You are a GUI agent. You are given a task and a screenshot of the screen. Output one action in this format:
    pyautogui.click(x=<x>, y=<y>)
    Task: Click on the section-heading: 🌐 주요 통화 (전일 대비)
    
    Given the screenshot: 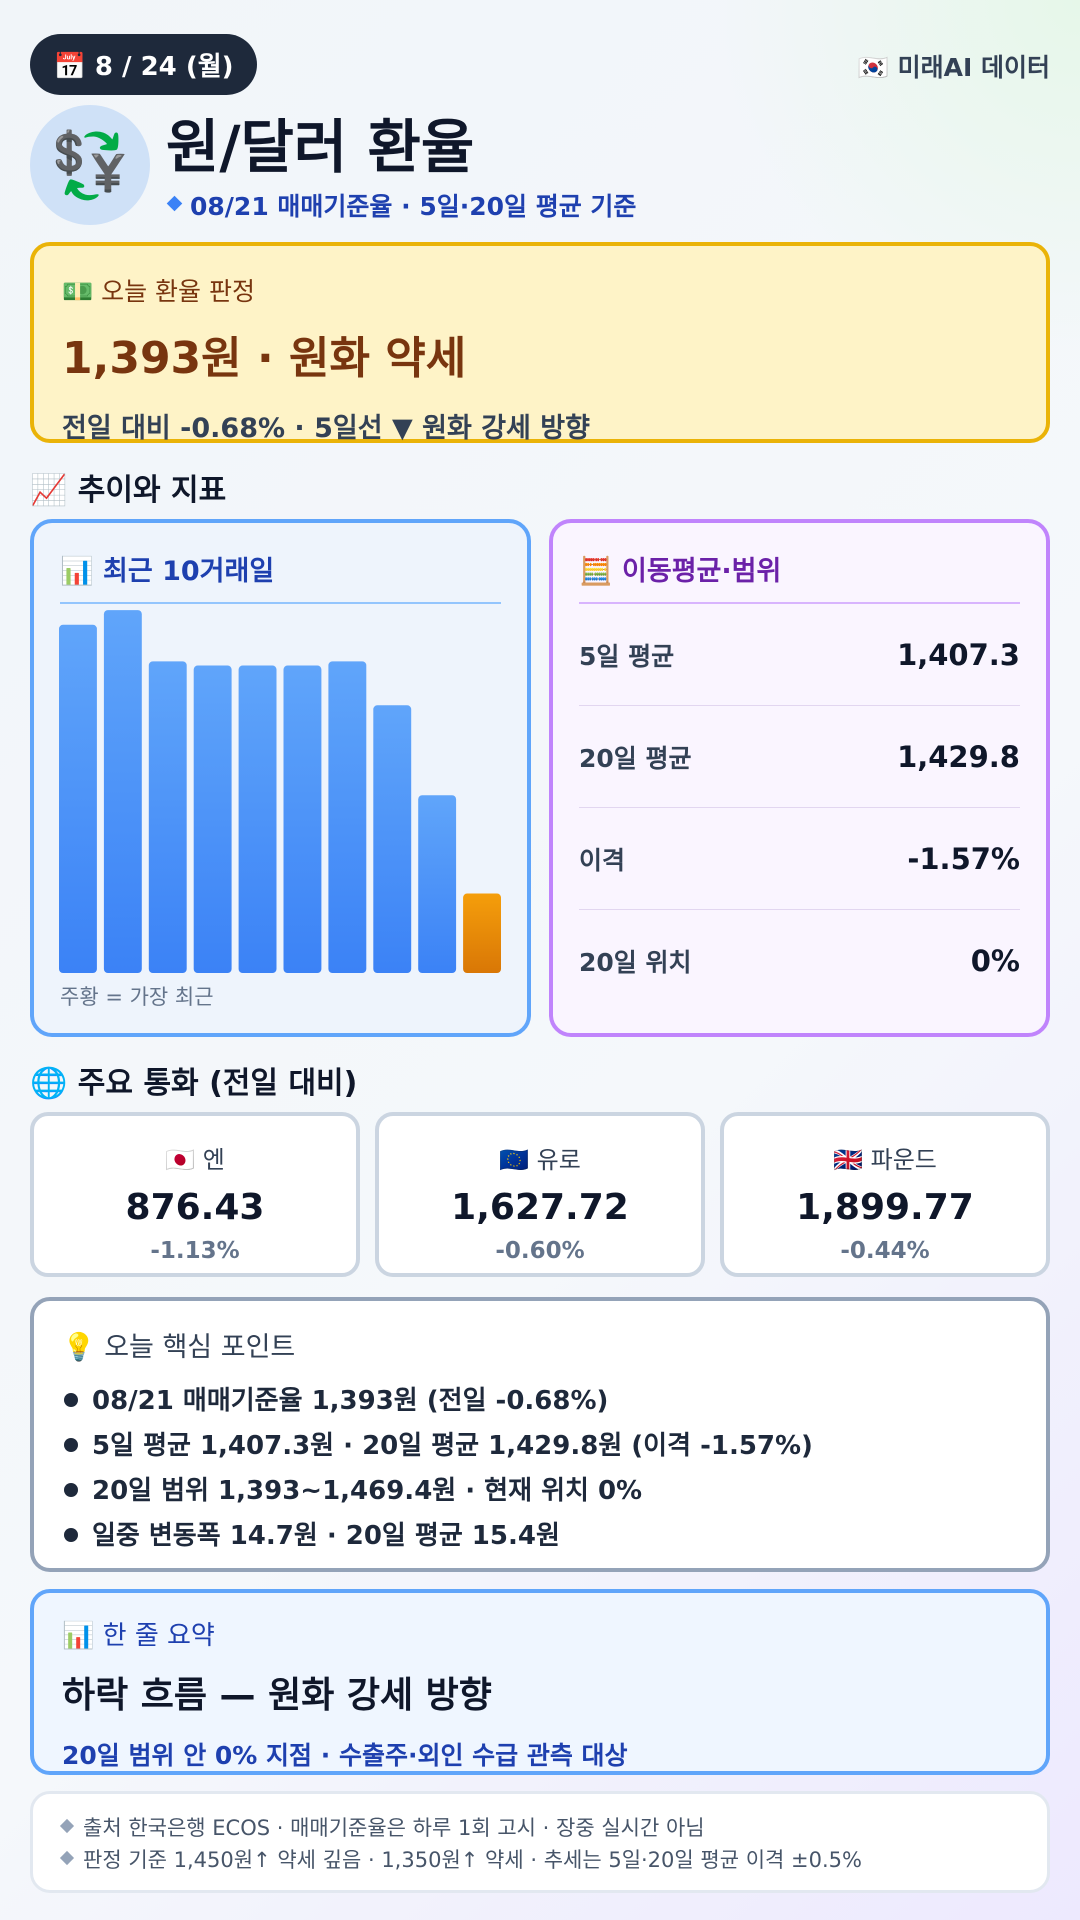 What is the action you would take?
    pyautogui.click(x=194, y=1083)
    